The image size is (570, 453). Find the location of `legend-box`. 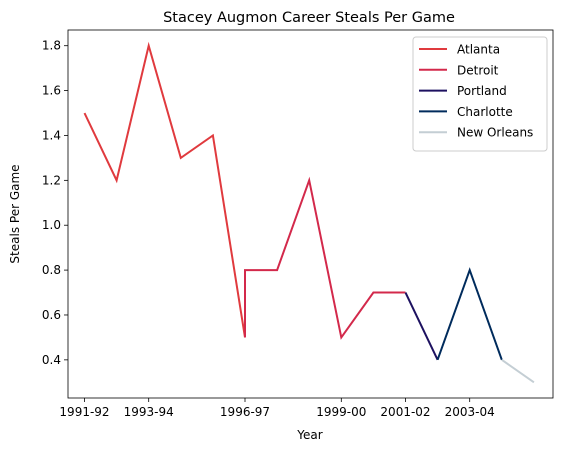

legend-box is located at coordinates (480, 94).